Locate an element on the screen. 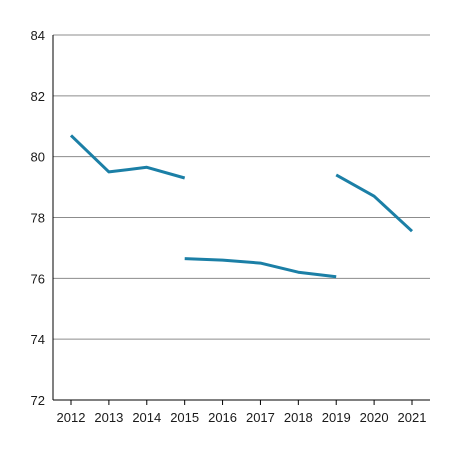  y-tick-label: 78 is located at coordinates (38, 218).